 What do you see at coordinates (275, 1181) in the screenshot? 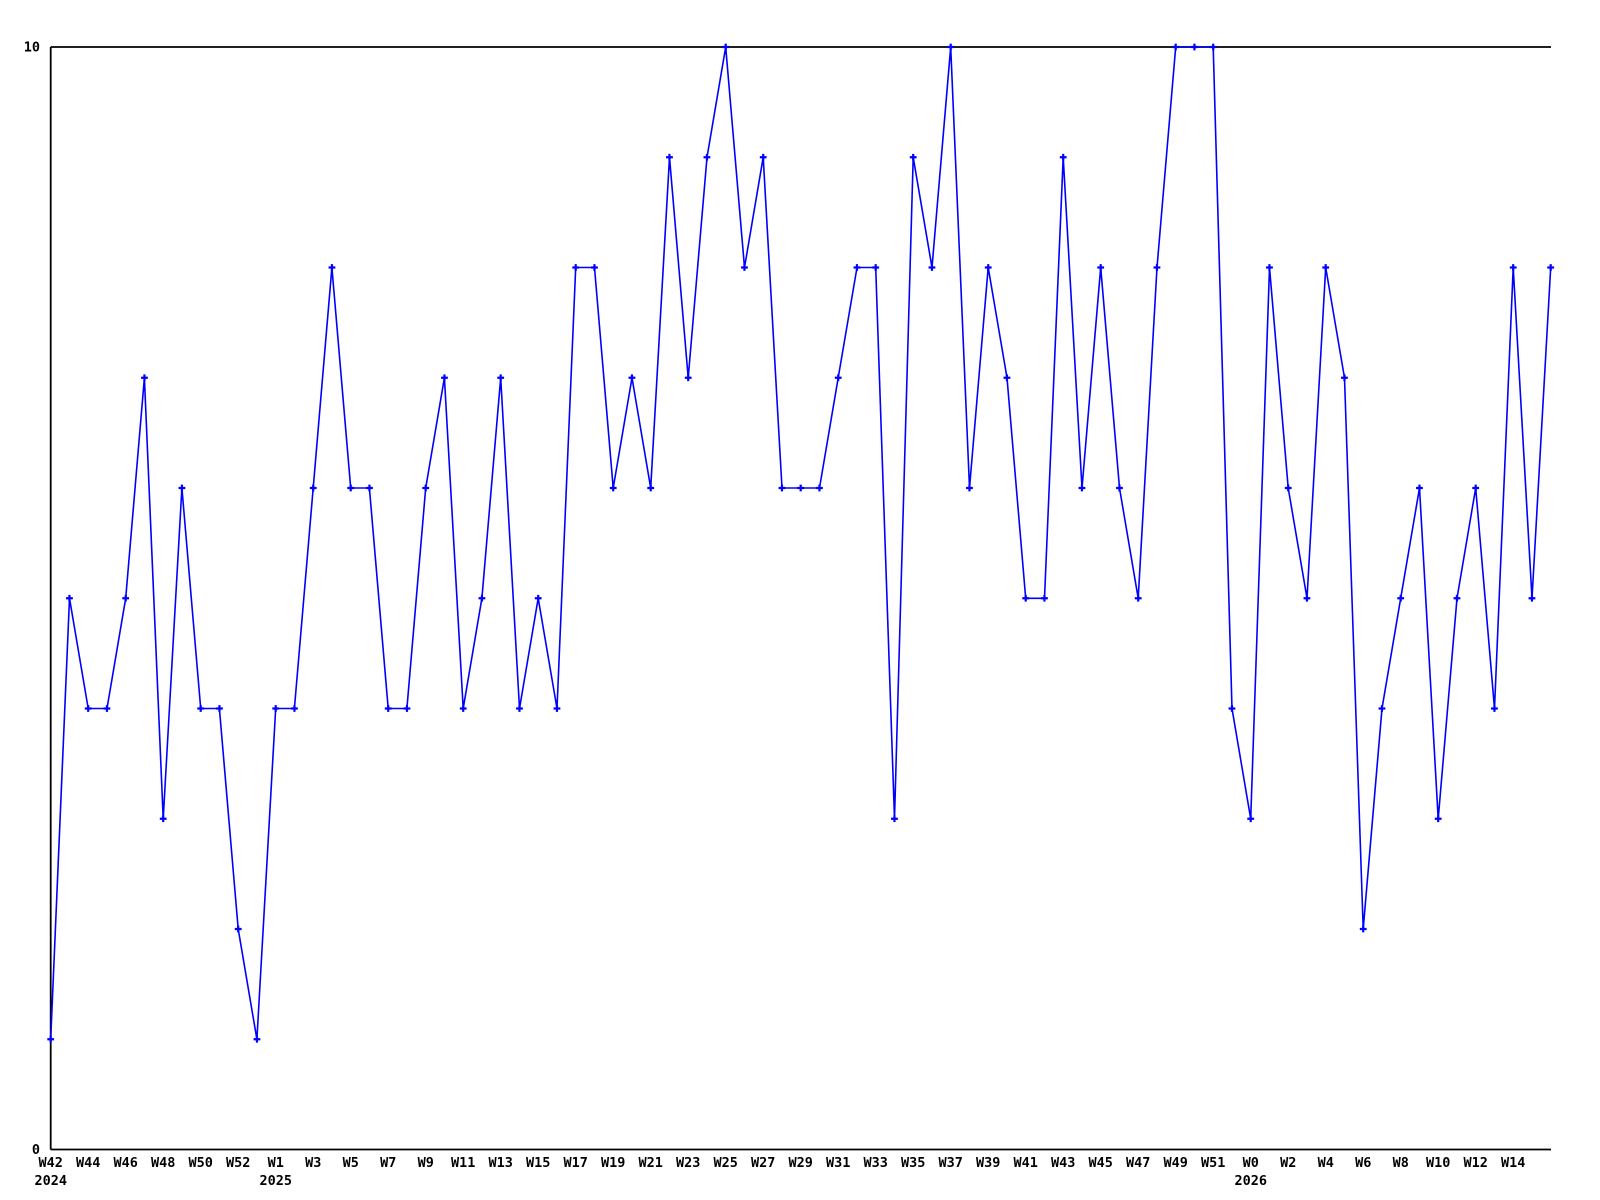
I see `x-axis-year-label: 2025` at bounding box center [275, 1181].